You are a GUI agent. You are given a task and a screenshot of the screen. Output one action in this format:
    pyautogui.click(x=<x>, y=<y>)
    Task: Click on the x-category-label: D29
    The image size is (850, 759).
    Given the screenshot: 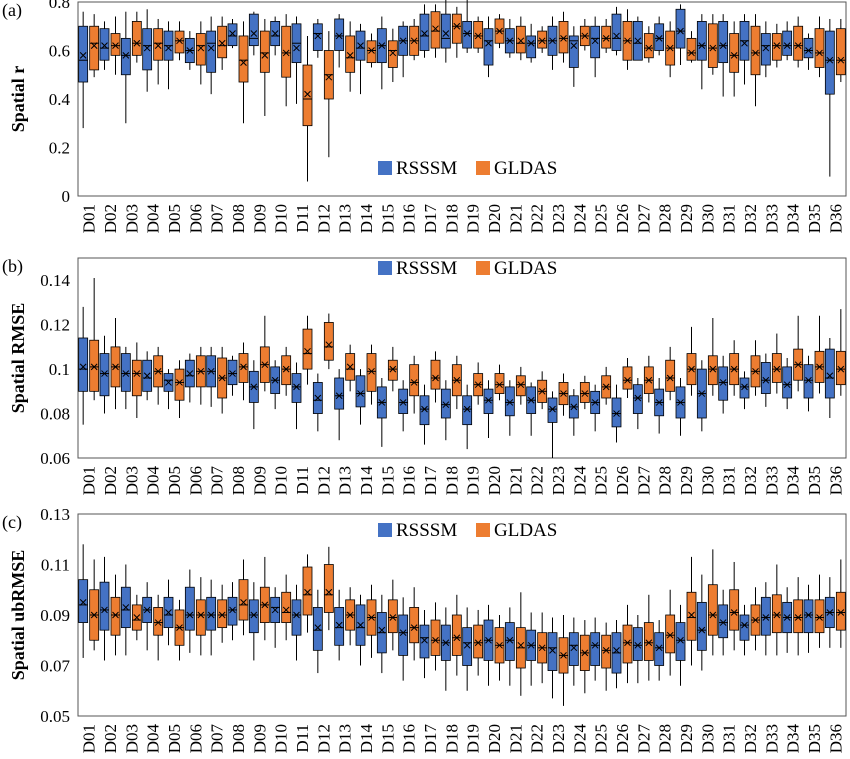 What is the action you would take?
    pyautogui.click(x=686, y=218)
    